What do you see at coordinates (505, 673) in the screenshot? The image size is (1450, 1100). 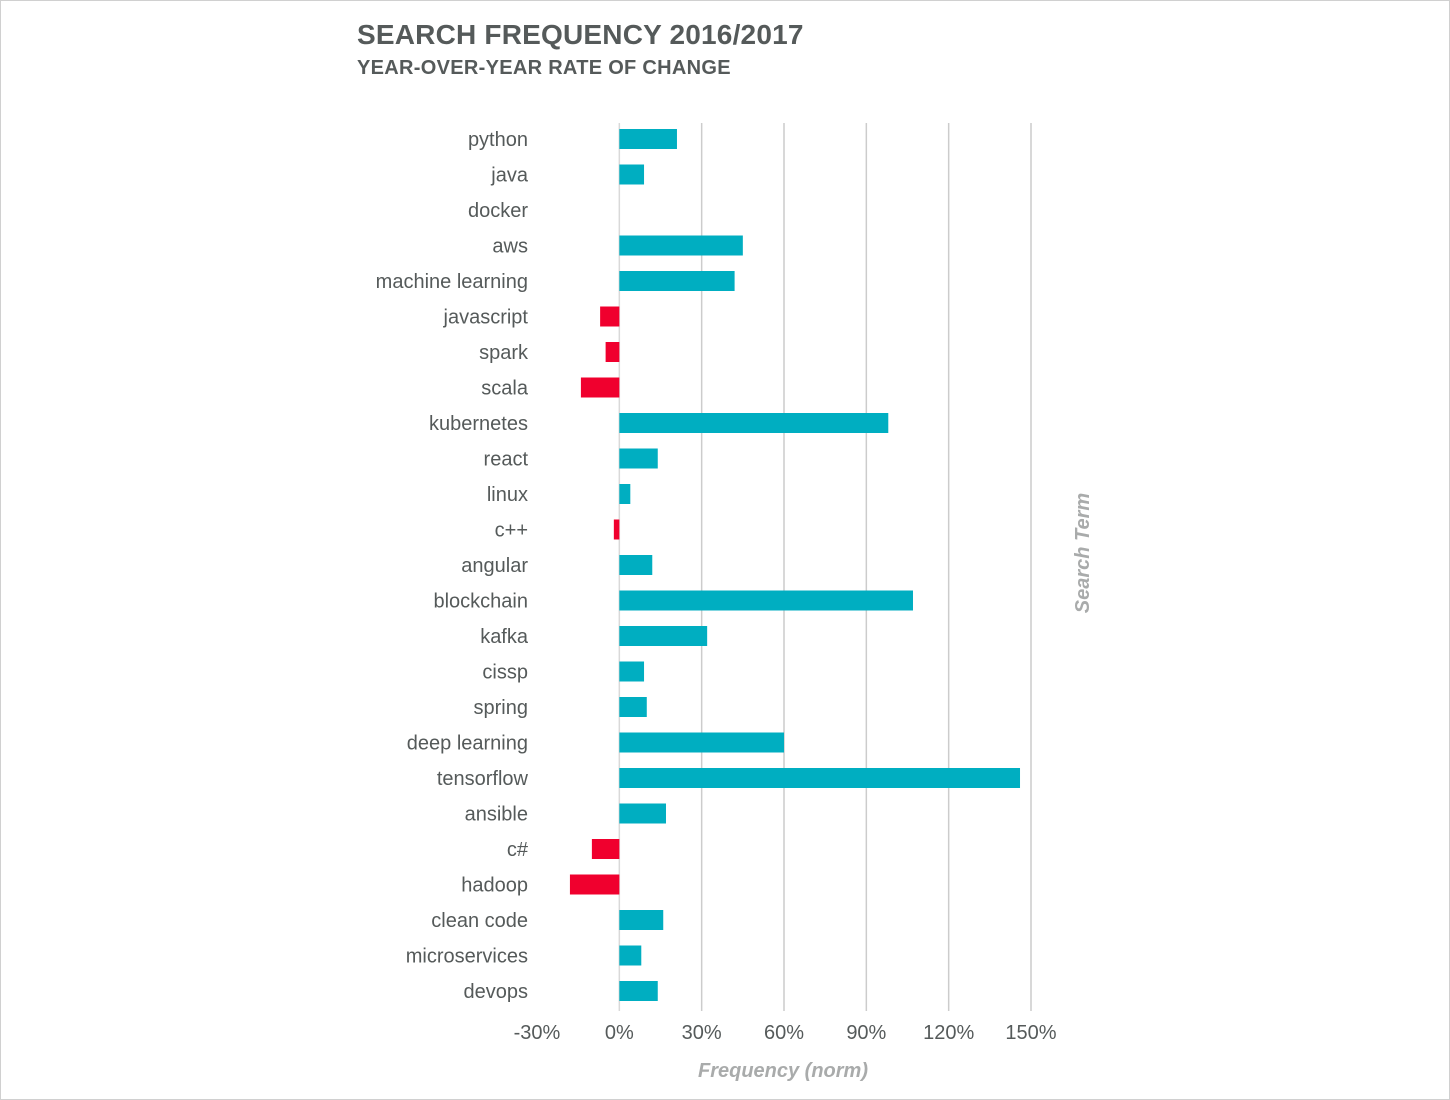 I see `category-label: cissp` at bounding box center [505, 673].